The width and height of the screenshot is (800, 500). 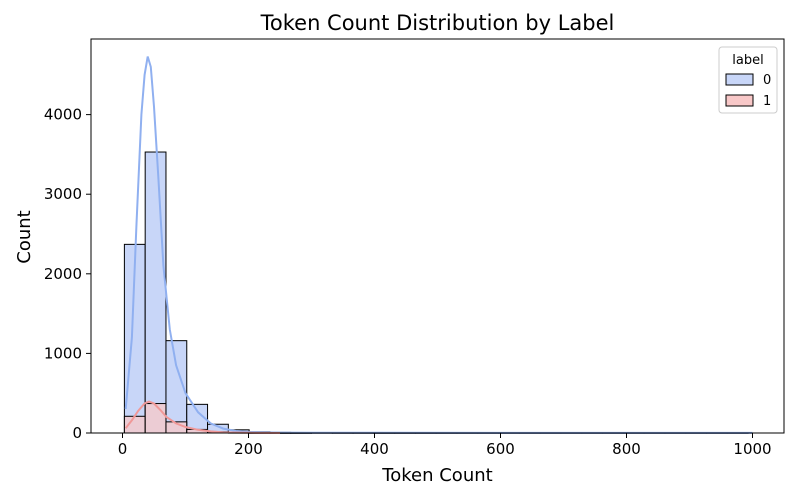 I want to click on x-tick-label: 200, so click(x=248, y=449).